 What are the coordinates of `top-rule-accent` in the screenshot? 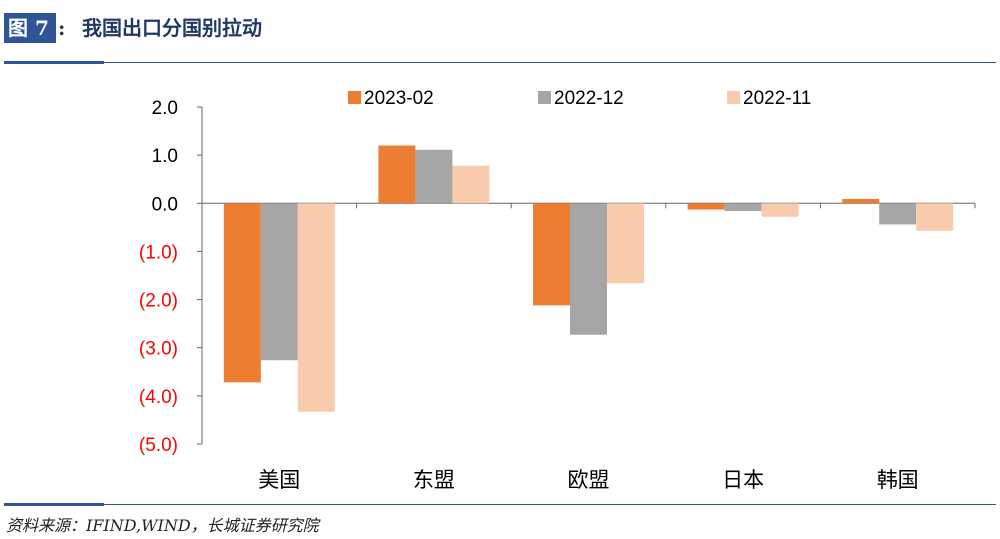 It's located at (54, 62).